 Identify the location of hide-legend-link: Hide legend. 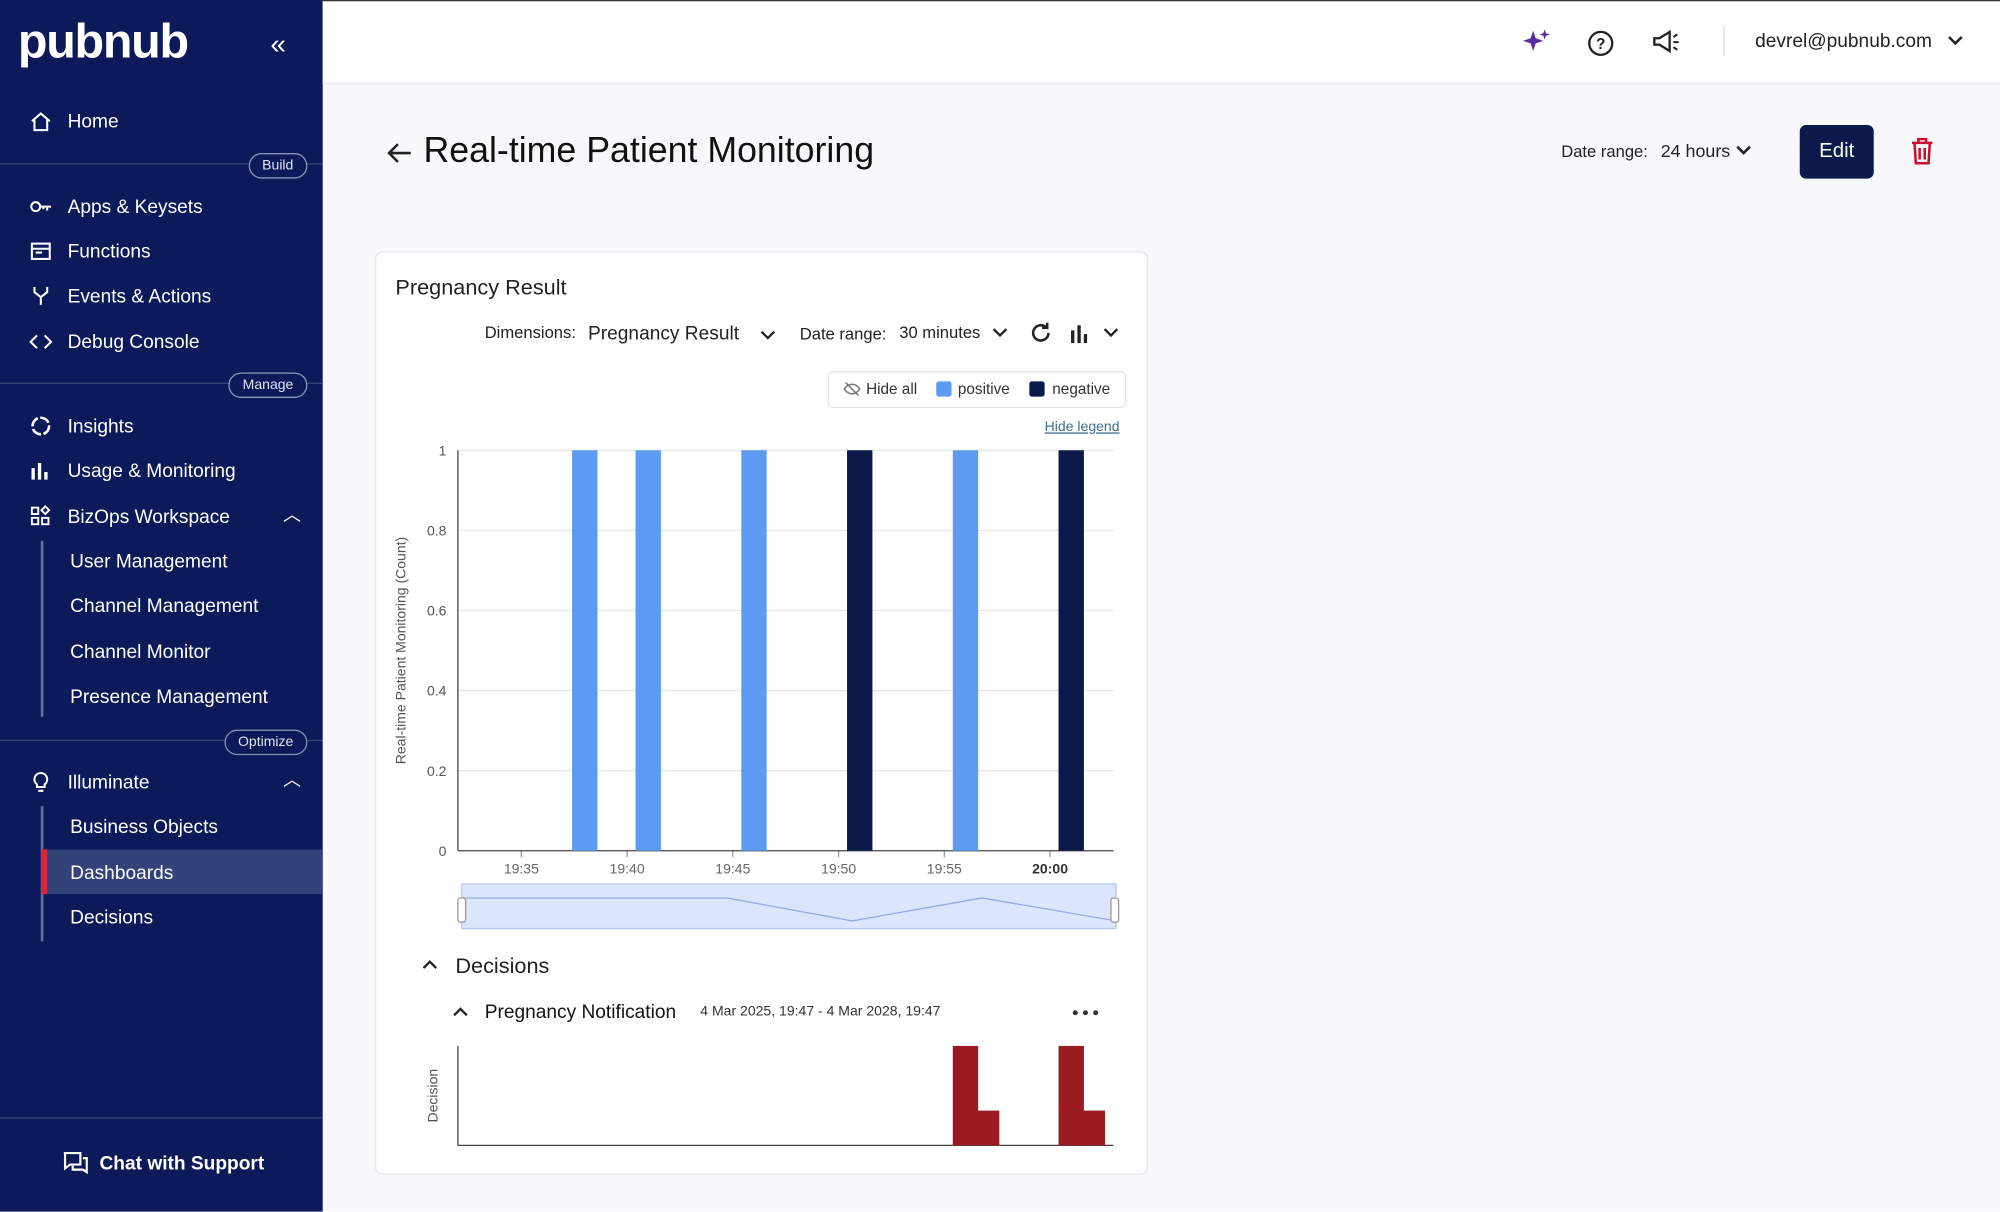
(1082, 427).